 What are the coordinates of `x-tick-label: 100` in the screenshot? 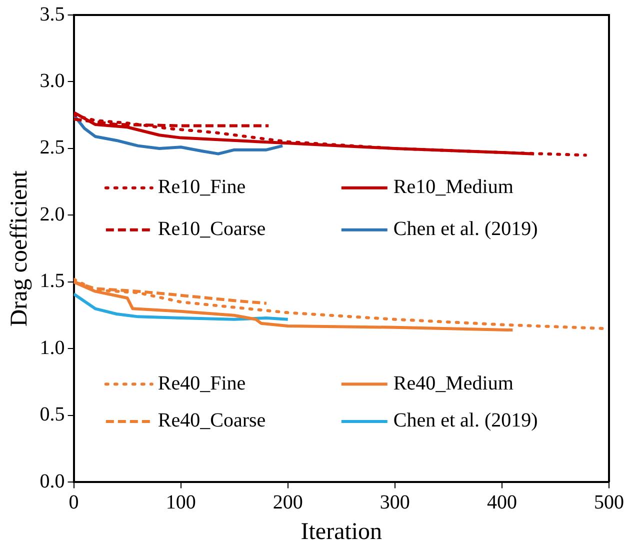 It's located at (181, 502).